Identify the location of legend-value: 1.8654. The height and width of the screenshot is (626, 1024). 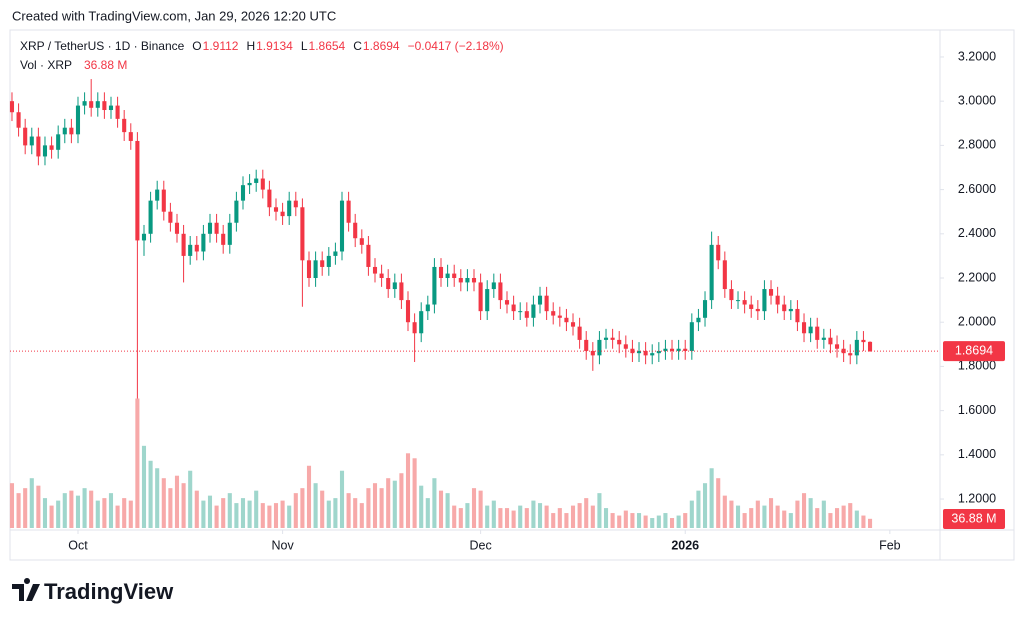
(327, 46).